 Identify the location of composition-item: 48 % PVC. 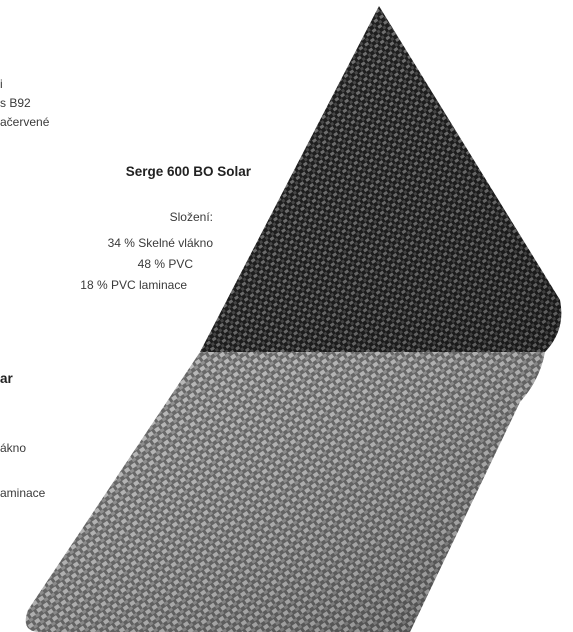
(165, 264).